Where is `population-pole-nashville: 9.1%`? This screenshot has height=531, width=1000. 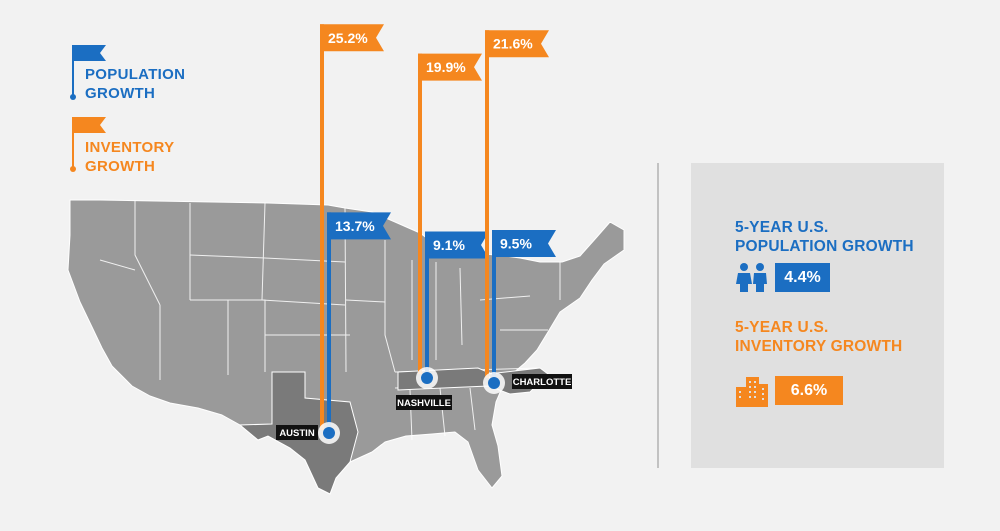 population-pole-nashville: 9.1% is located at coordinates (457, 304).